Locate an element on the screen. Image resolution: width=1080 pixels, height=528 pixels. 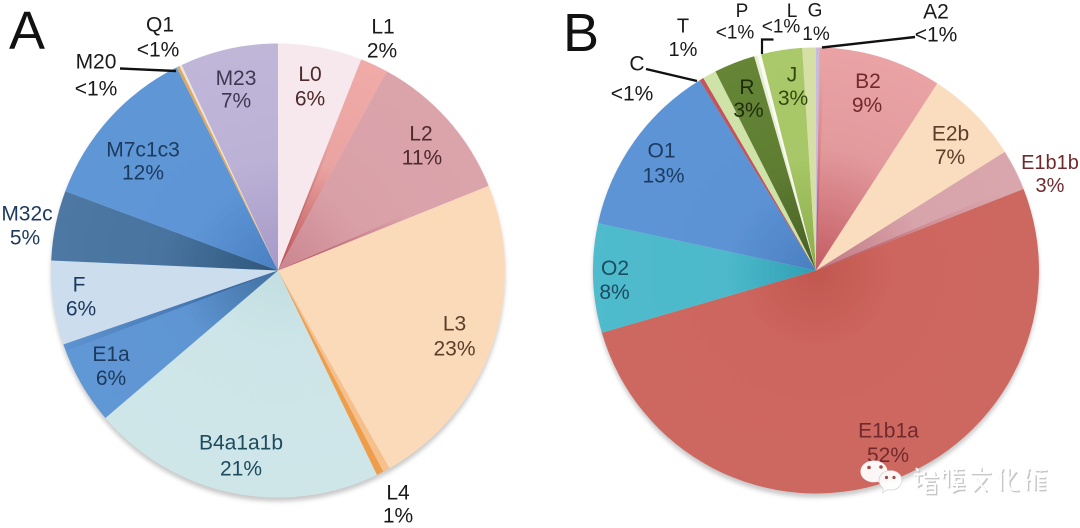
svg-text: B2 is located at coordinates (868, 81).